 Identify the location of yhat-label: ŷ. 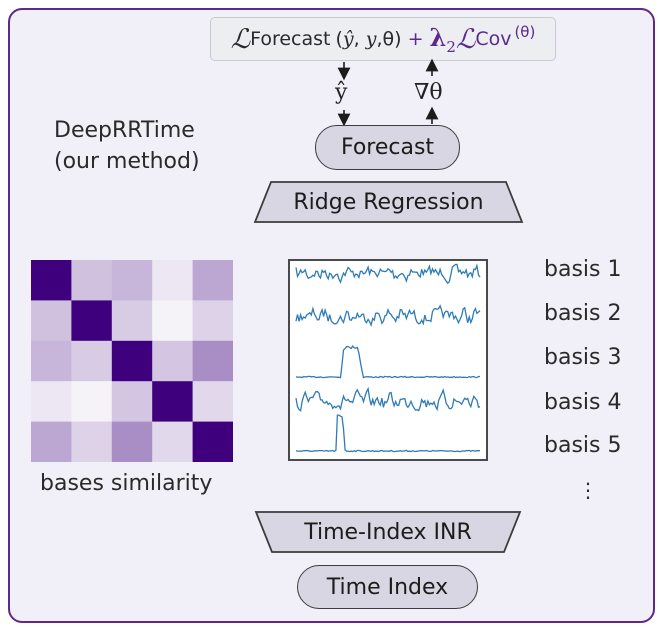
(341, 92).